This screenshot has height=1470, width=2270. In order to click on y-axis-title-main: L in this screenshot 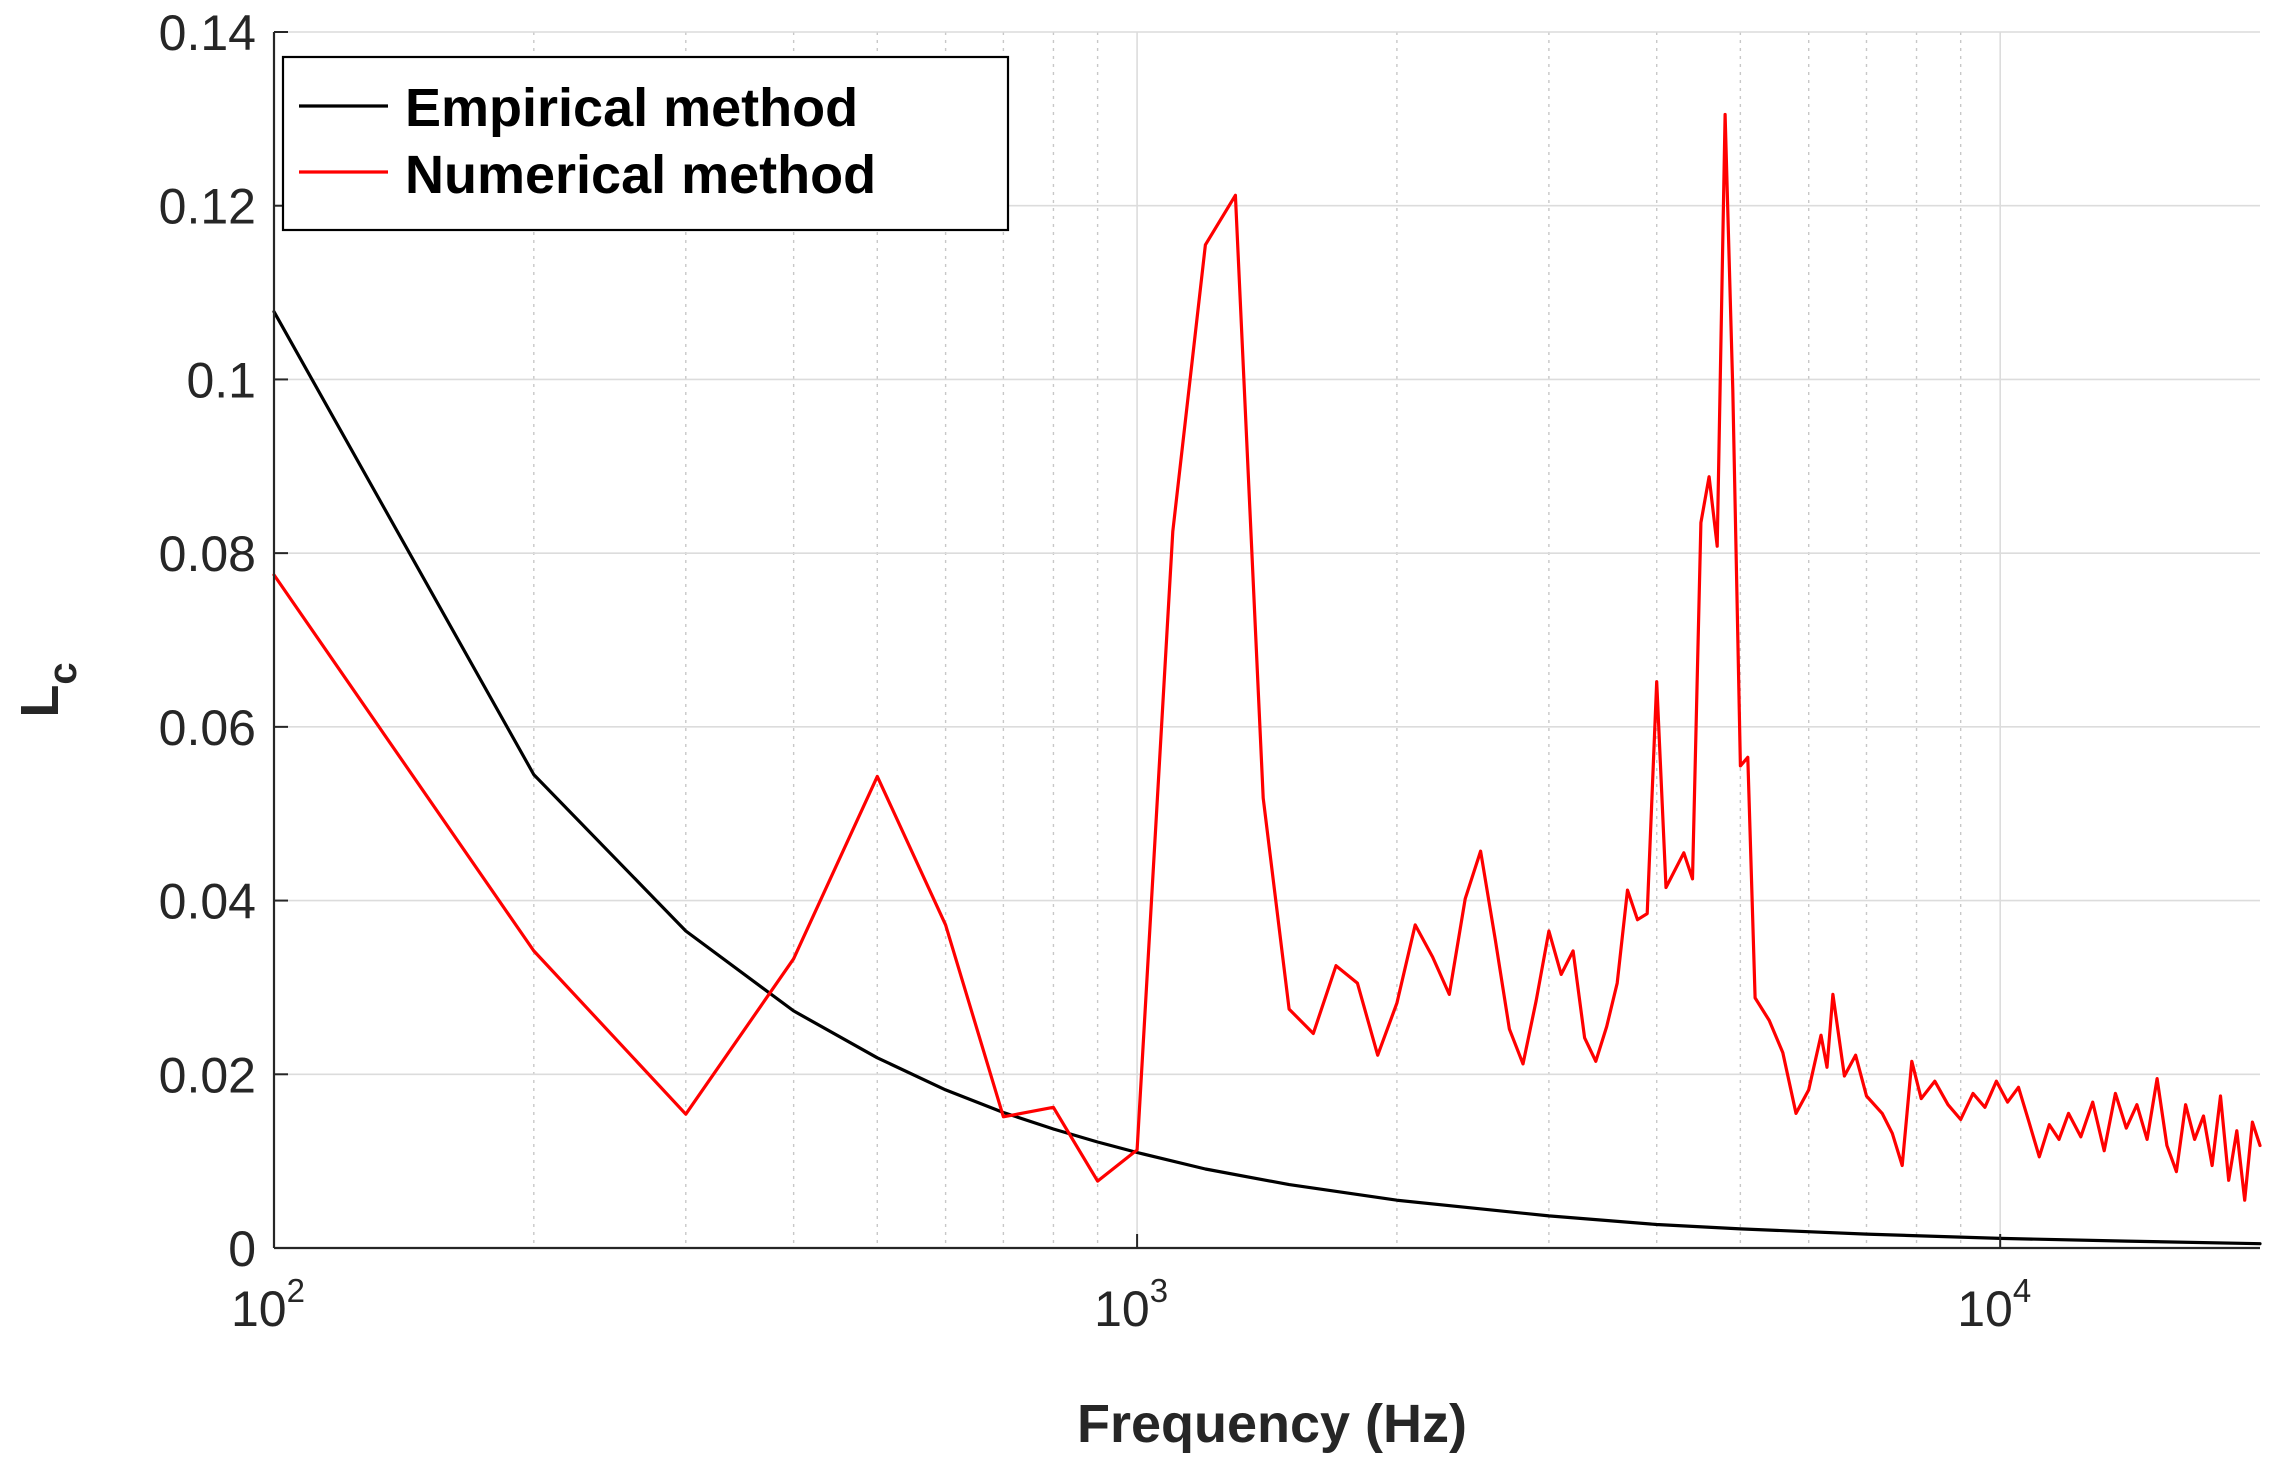, I will do `click(40, 701)`.